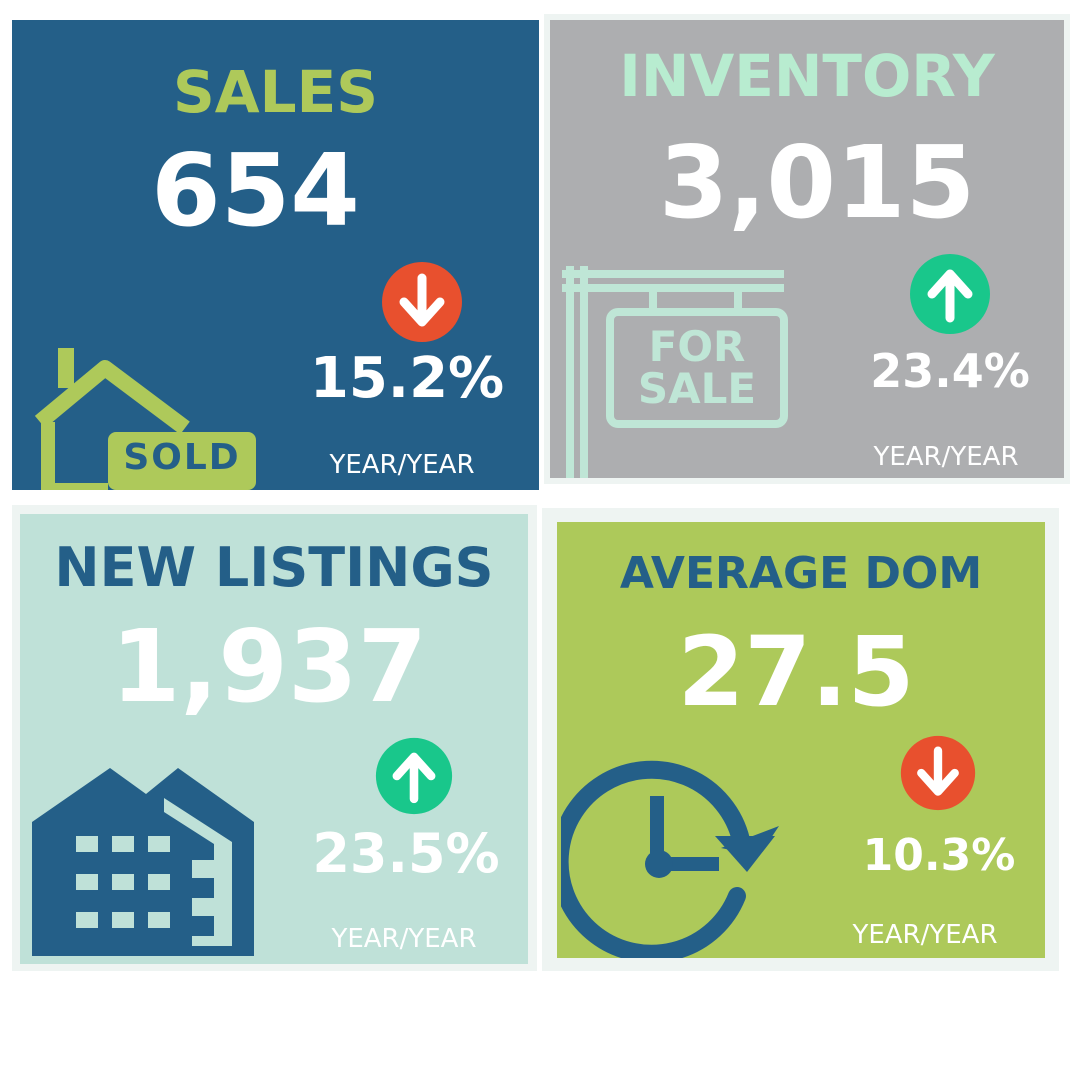 This screenshot has width=1080, height=1080. I want to click on average-dom-value: 27.5, so click(796, 672).